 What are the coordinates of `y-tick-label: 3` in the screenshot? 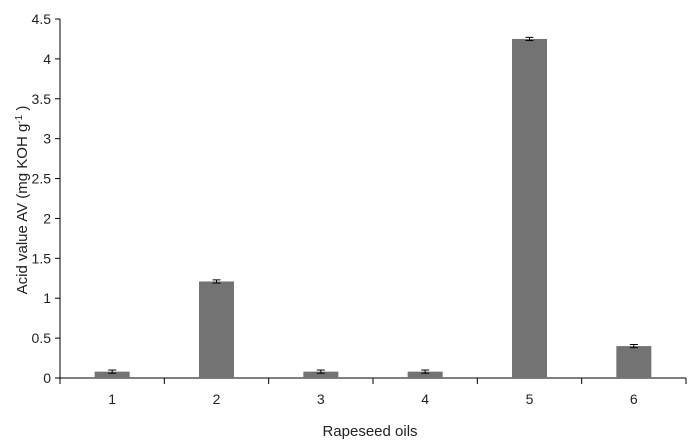 It's located at (47, 139).